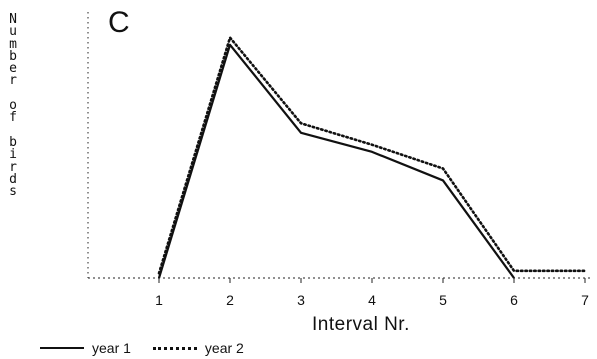 This screenshot has width=597, height=359. Describe the element at coordinates (85, 348) in the screenshot. I see `legend-item-year-1: year 1` at that location.